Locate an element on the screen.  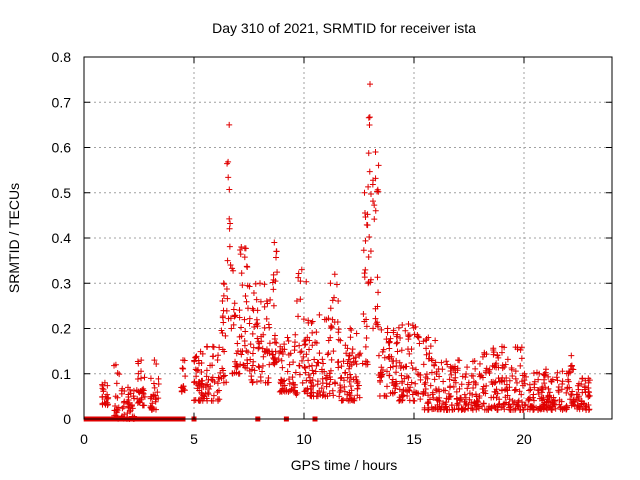
y-tick-label: 0.3 is located at coordinates (62, 283).